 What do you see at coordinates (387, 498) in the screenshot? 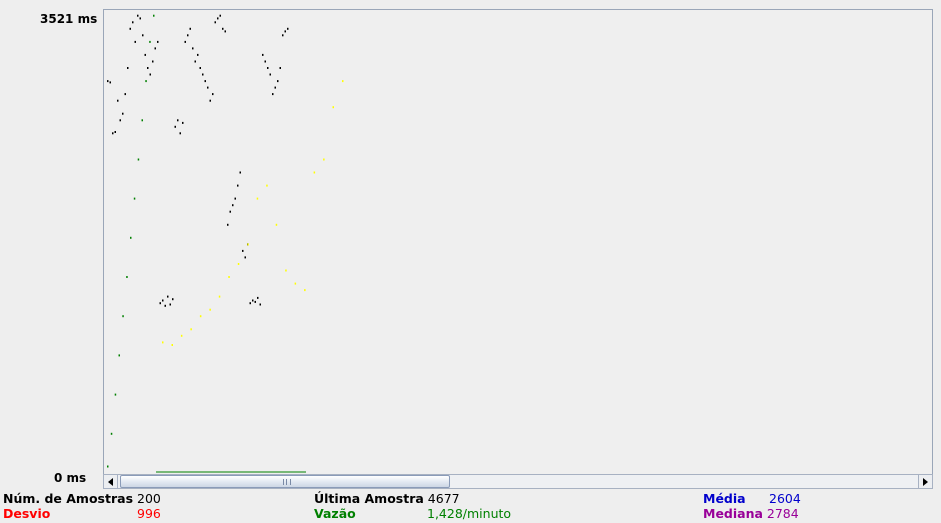
I see `last-sample-stat: Última Amostra 4677` at bounding box center [387, 498].